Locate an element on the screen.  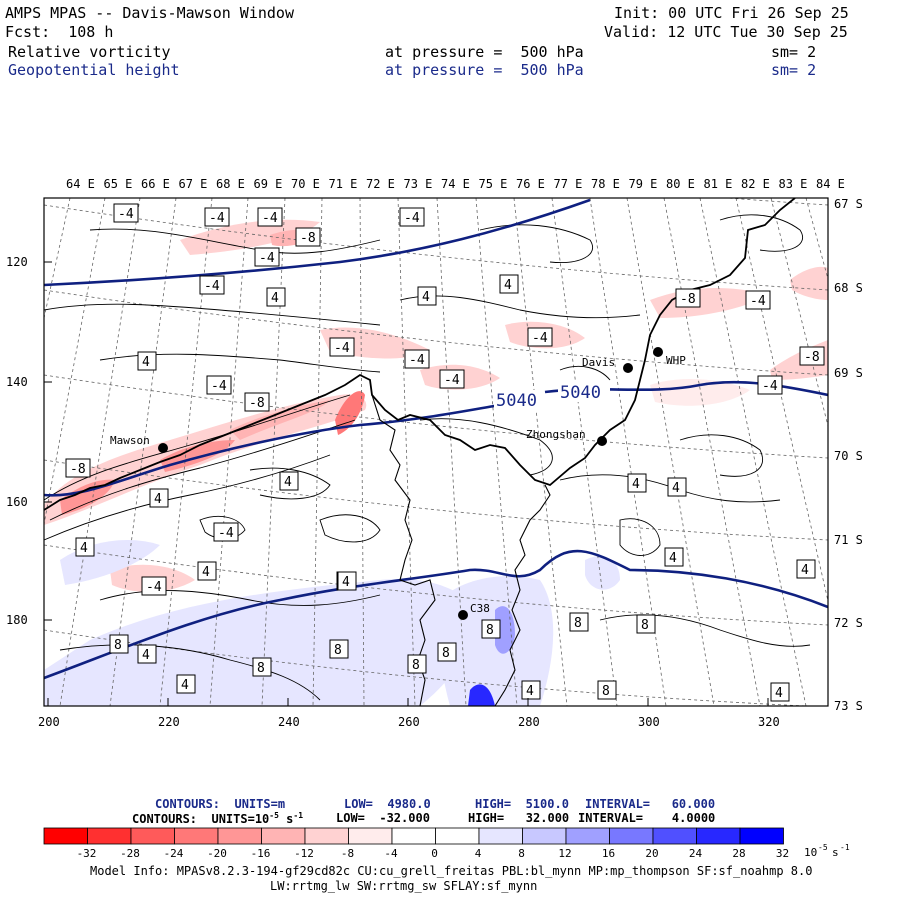
c38-marker is located at coordinates (463, 615).